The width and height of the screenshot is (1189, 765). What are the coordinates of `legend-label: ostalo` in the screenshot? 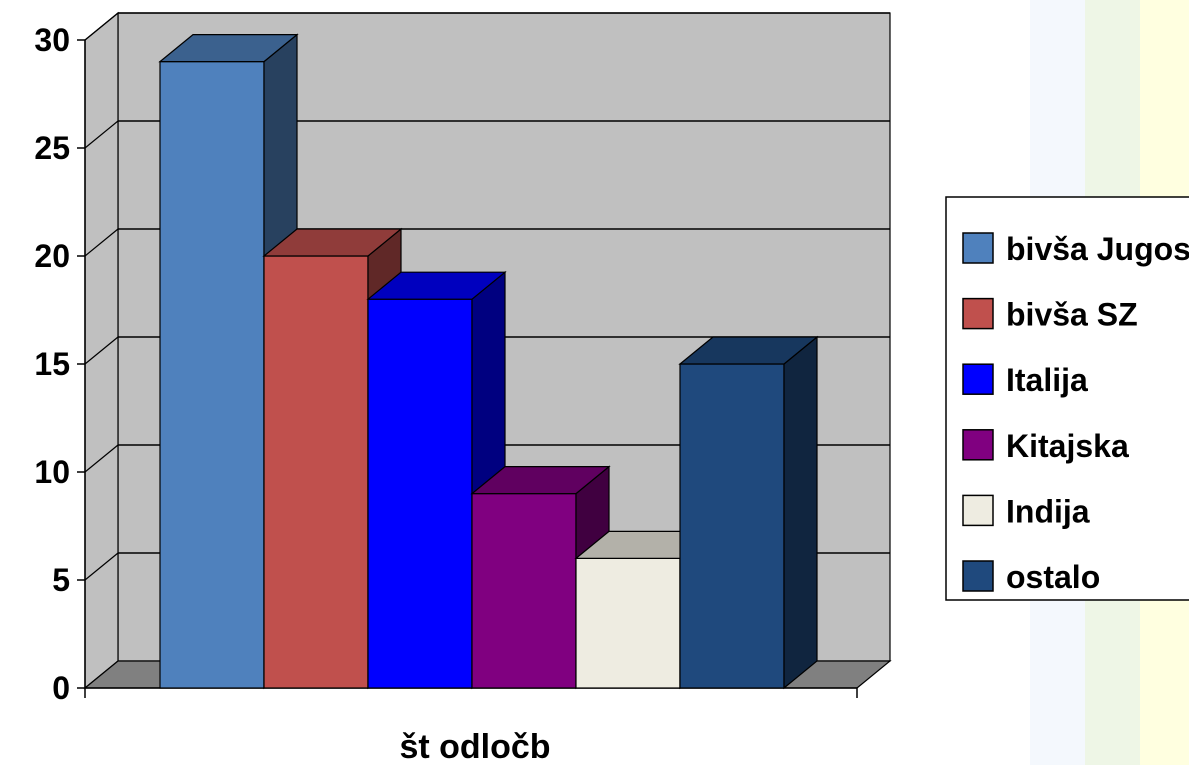 It's located at (1053, 577).